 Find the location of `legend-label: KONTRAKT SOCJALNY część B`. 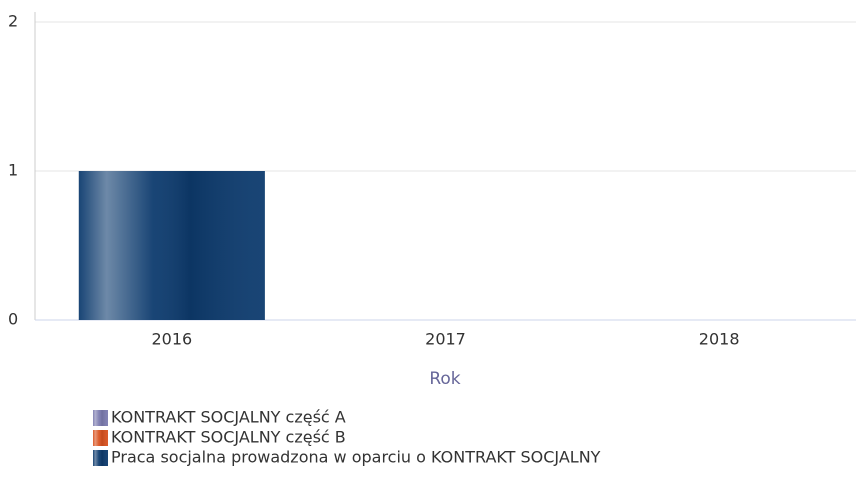

legend-label: KONTRAKT SOCJALNY część B is located at coordinates (228, 437).